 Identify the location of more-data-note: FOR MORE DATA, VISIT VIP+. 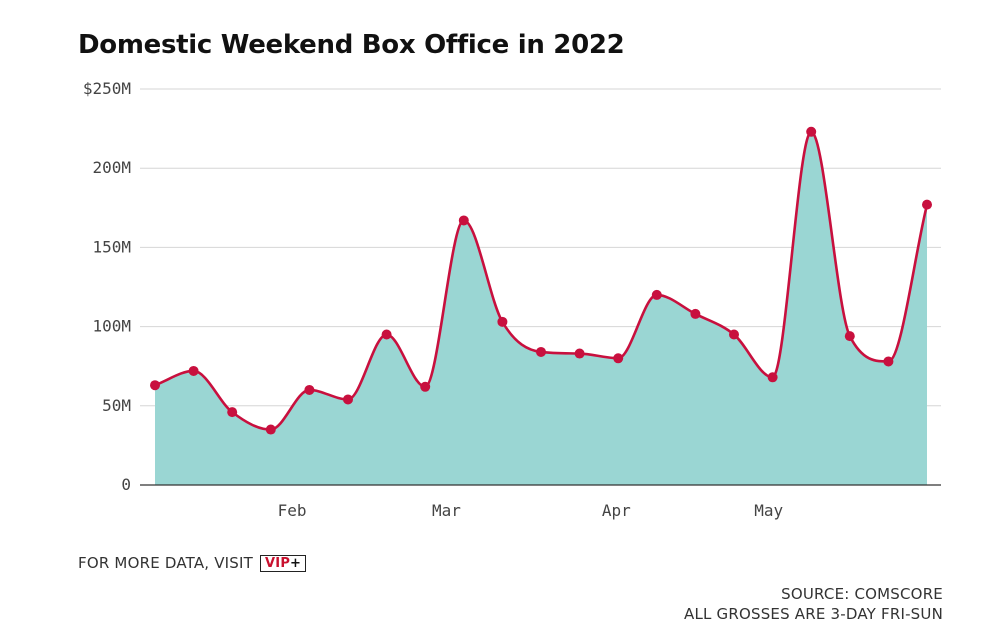
(192, 563).